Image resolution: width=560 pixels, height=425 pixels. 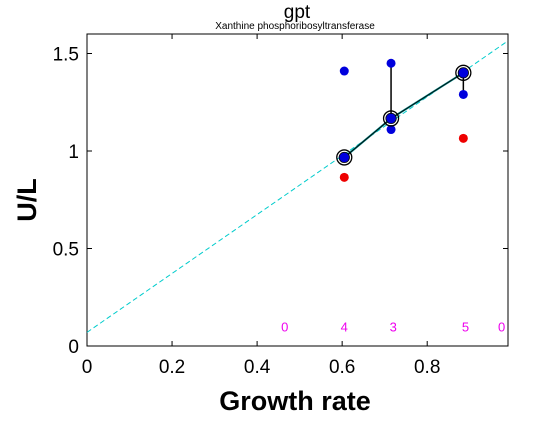 I want to click on y-tick-label: 0.5, so click(x=66, y=250).